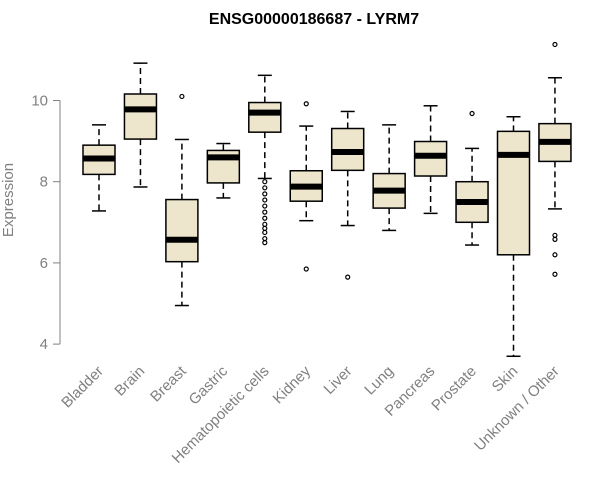 The height and width of the screenshot is (500, 600). Describe the element at coordinates (292, 384) in the screenshot. I see `category-label: Kidney` at that location.